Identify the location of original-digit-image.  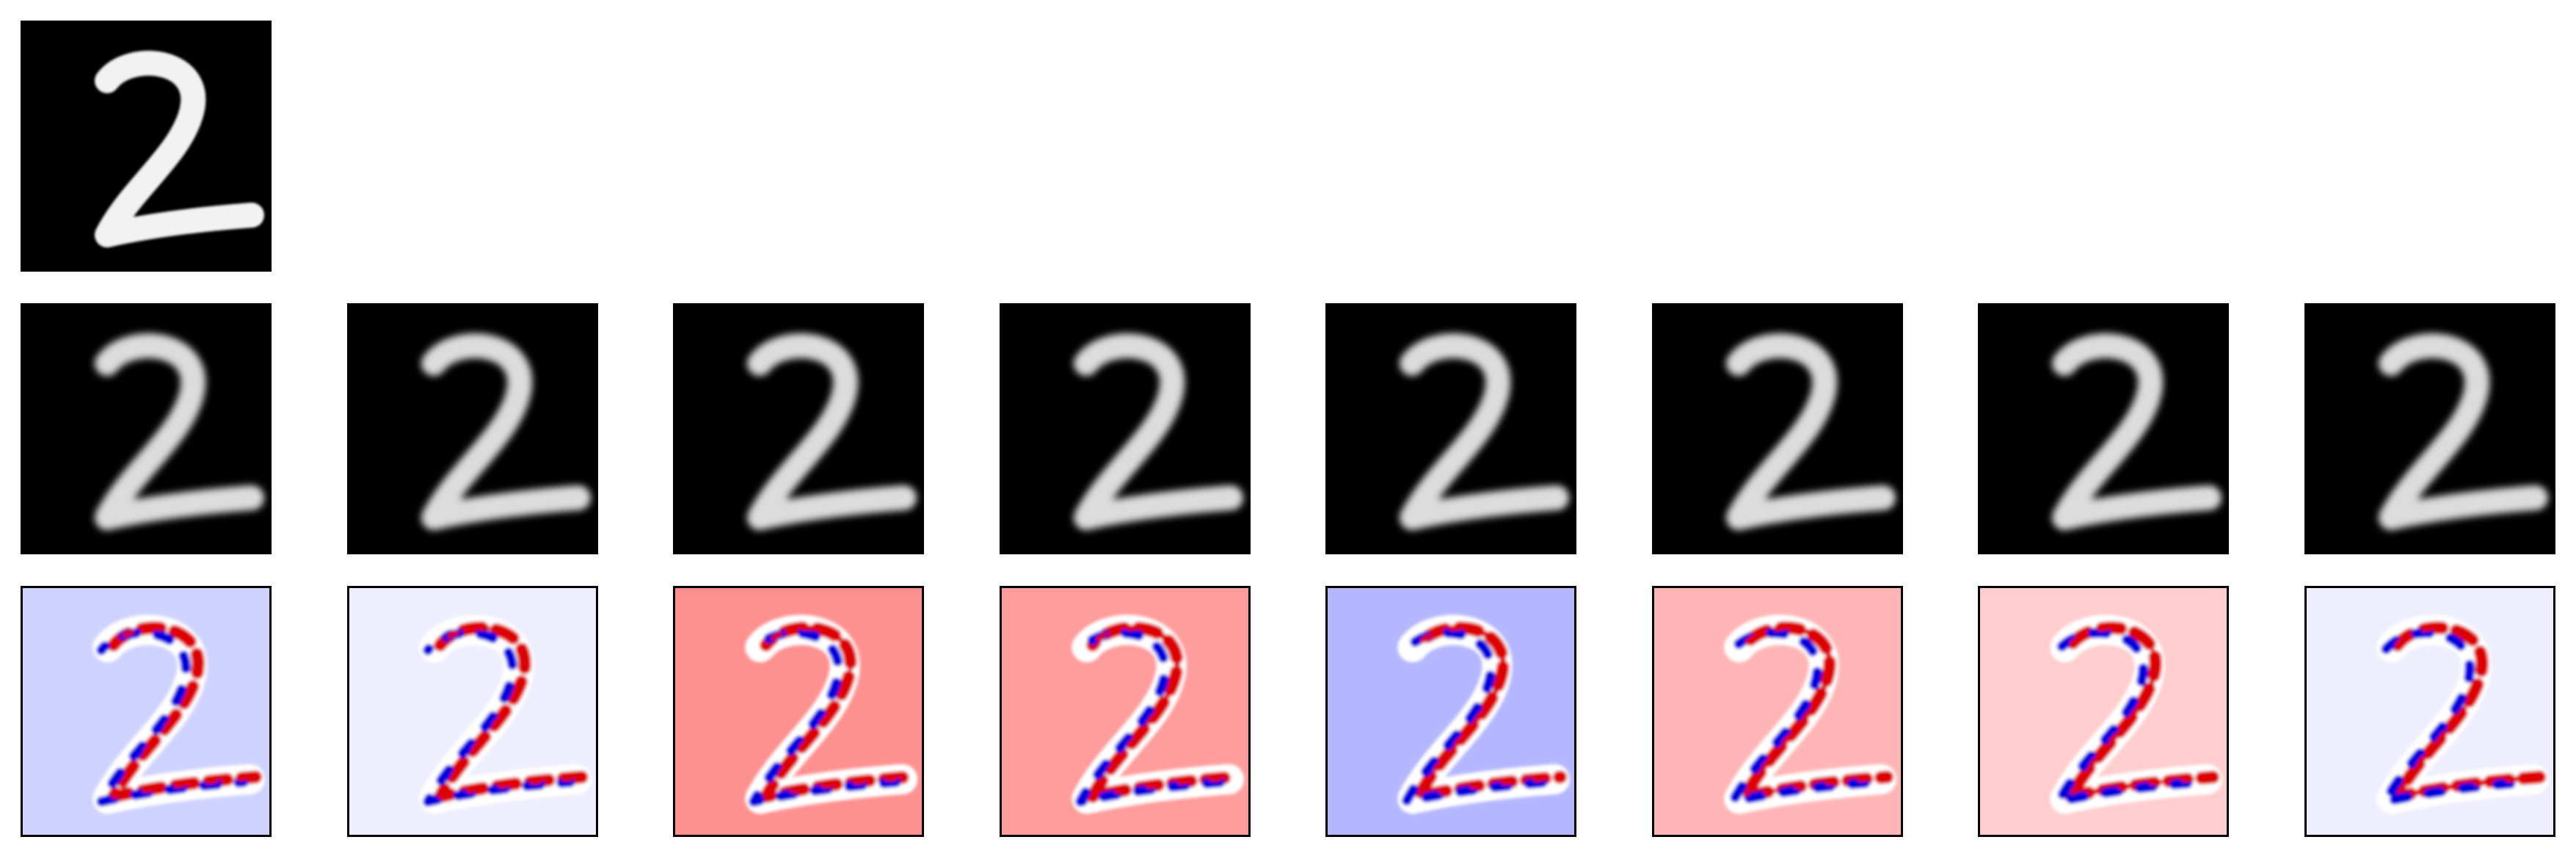
(146, 146).